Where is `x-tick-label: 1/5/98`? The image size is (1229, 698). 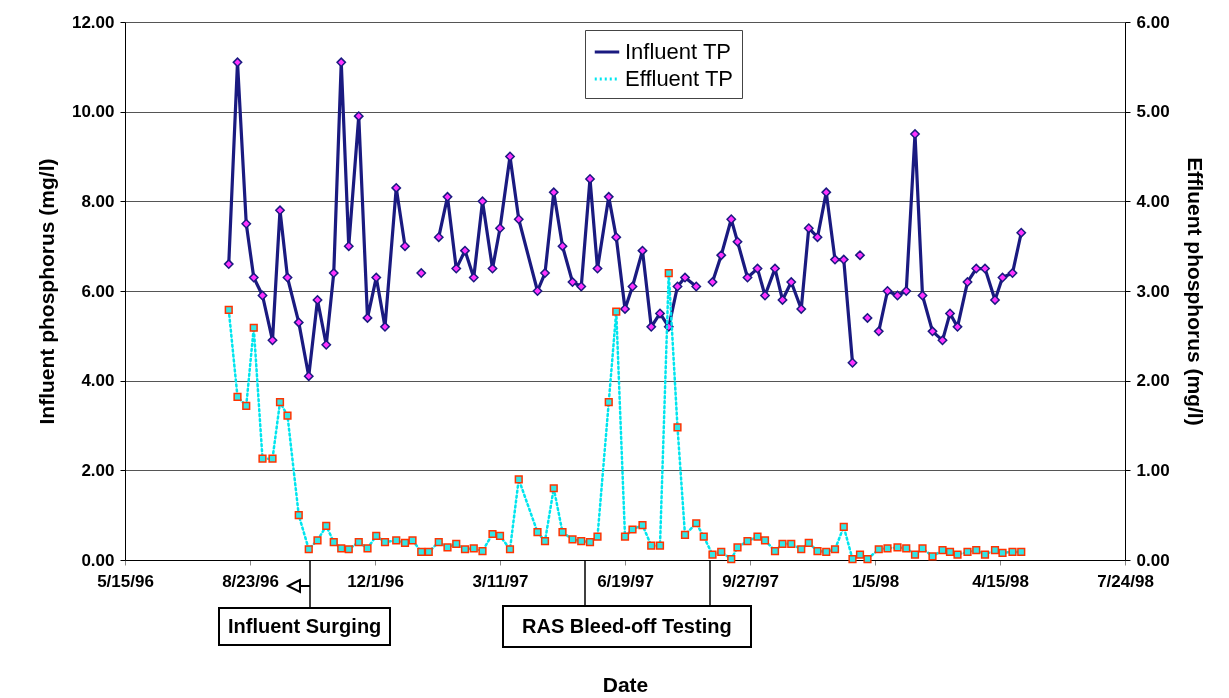 x-tick-label: 1/5/98 is located at coordinates (875, 581).